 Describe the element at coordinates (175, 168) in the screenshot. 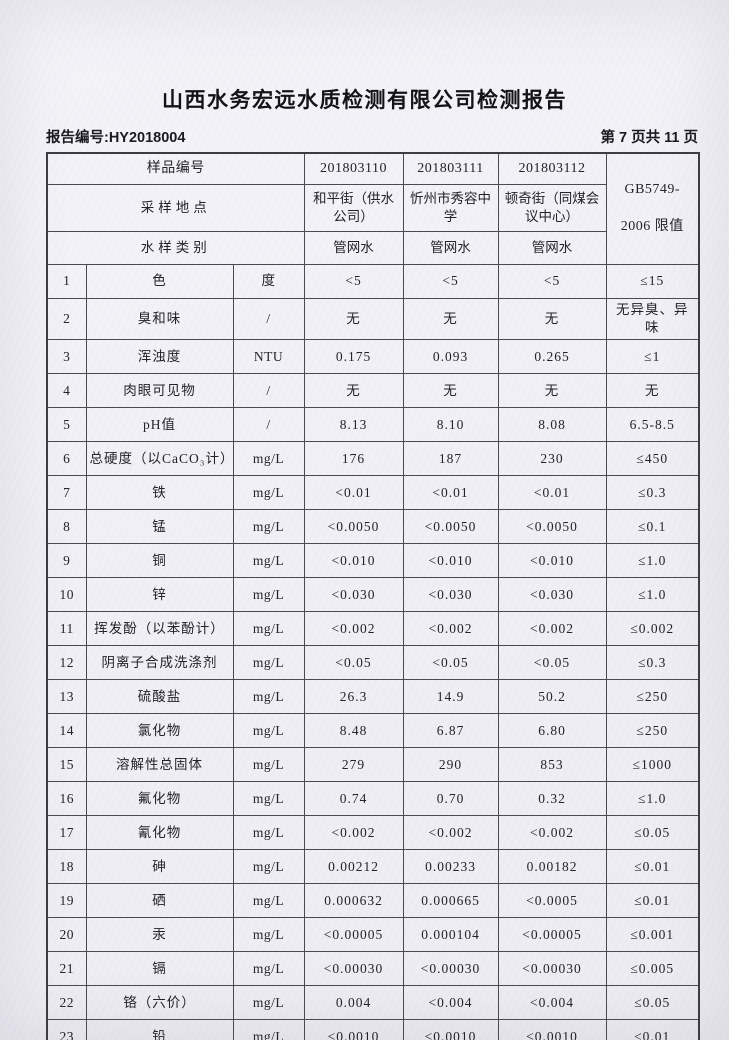

I see `sample-id-label: 样品编号` at that location.